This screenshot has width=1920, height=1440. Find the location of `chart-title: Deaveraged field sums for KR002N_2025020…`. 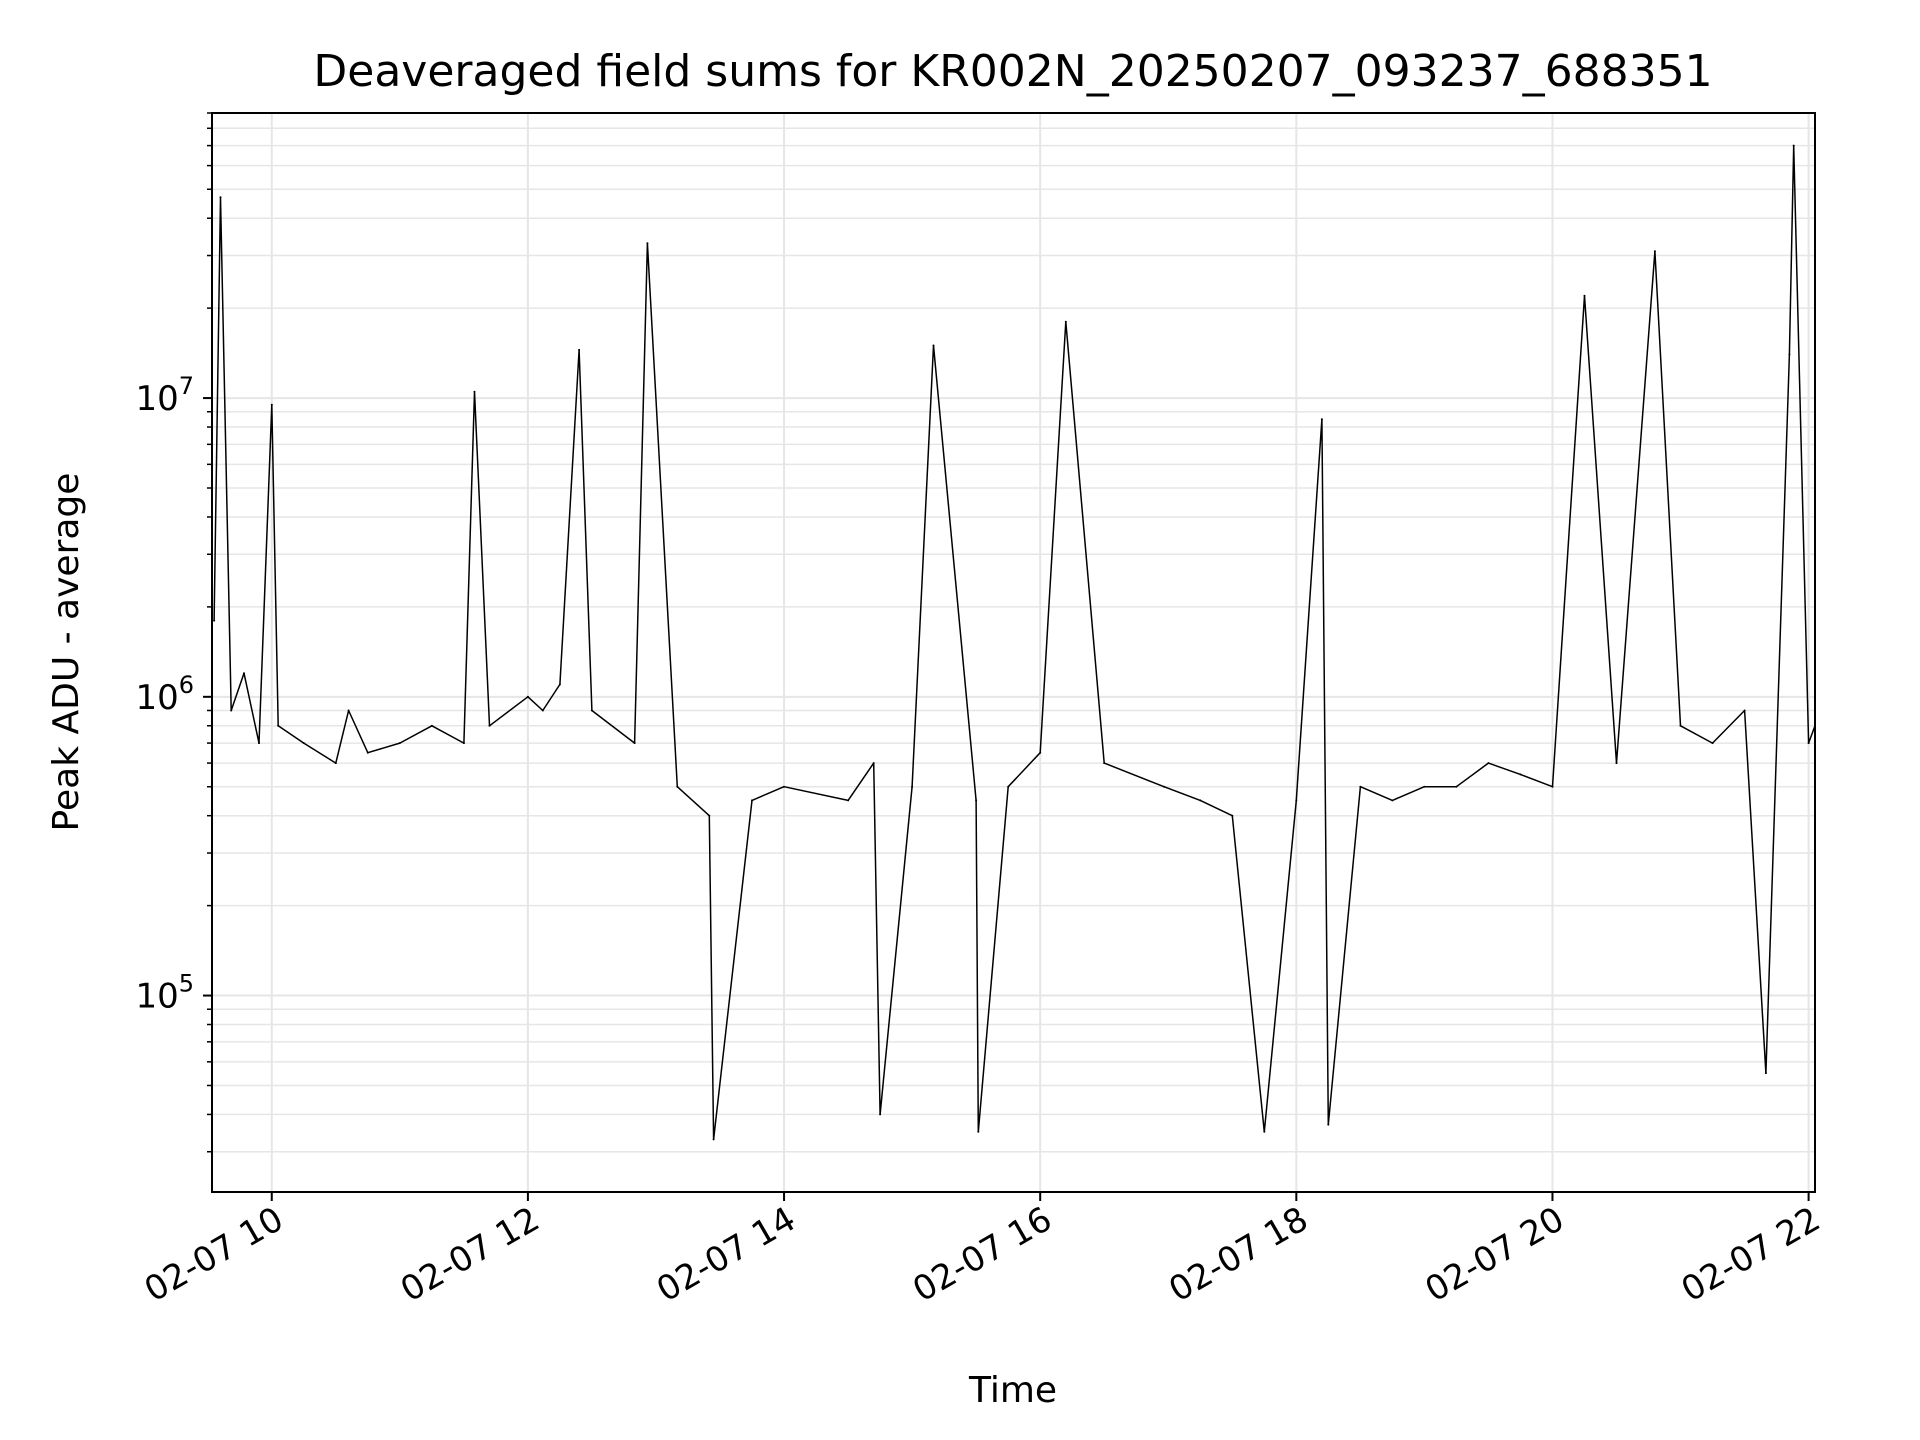

chart-title: Deaveraged field sums for KR002N_2025020… is located at coordinates (1012, 71).